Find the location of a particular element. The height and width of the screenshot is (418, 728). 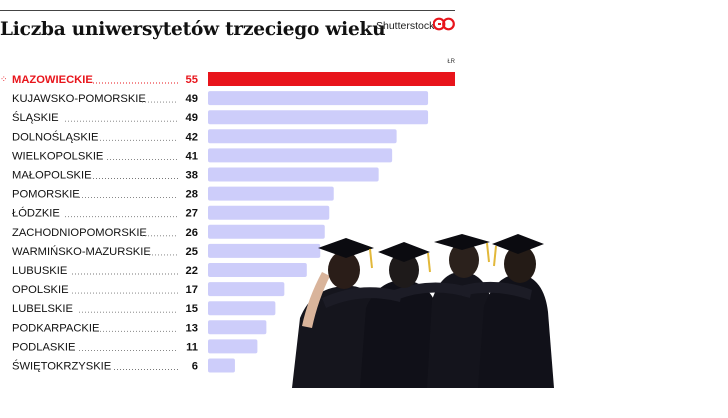

value-label: 55 is located at coordinates (192, 80).